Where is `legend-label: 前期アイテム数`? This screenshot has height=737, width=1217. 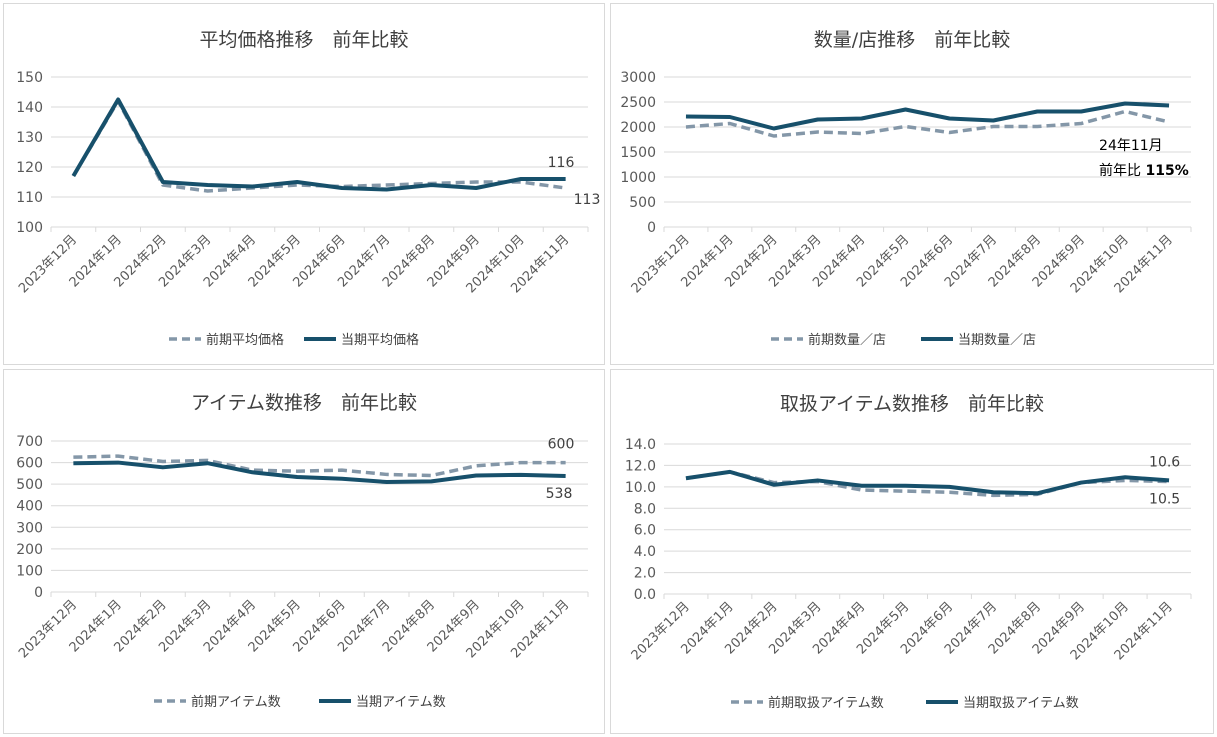
legend-label: 前期アイテム数 is located at coordinates (236, 702).